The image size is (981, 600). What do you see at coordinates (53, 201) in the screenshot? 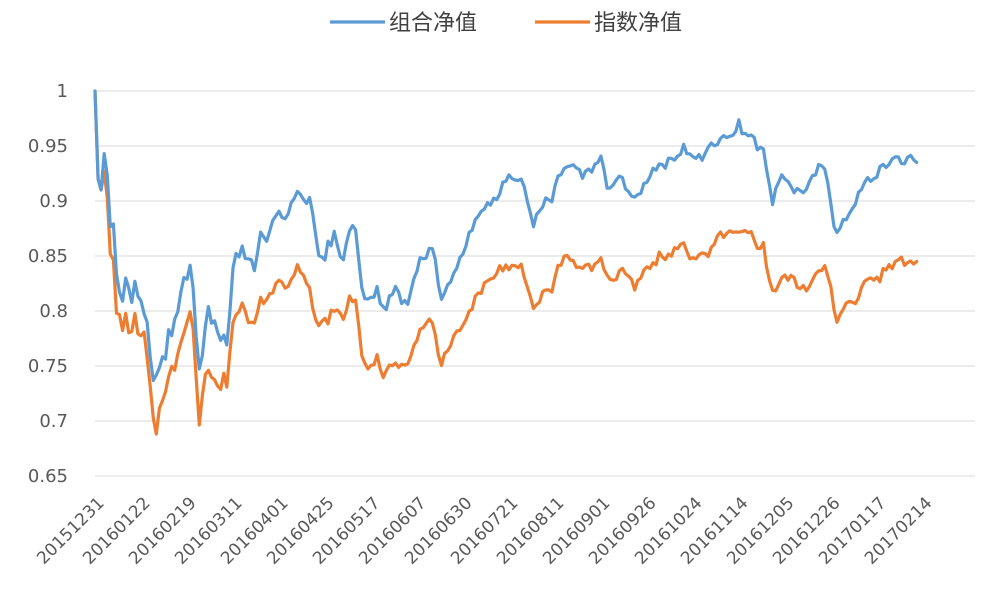
I see `y-tick-label: 0.9` at bounding box center [53, 201].